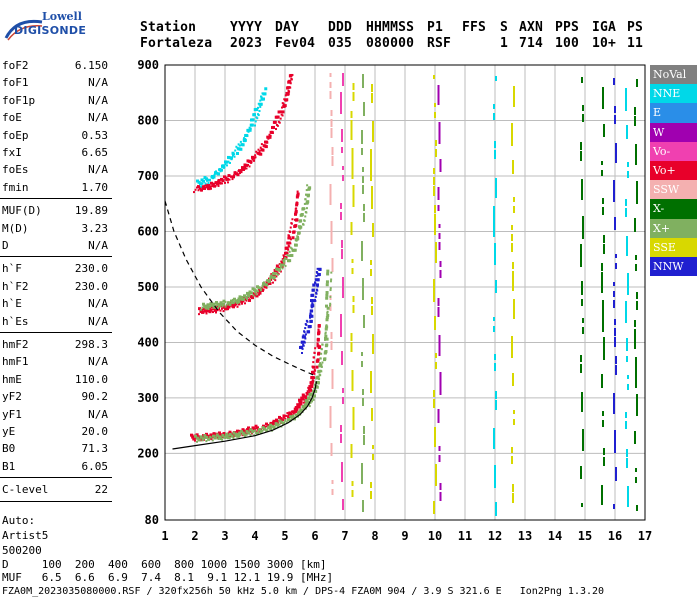 The height and width of the screenshot is (600, 700). I want to click on param-row-foep: foEp 0.53, so click(55, 136).